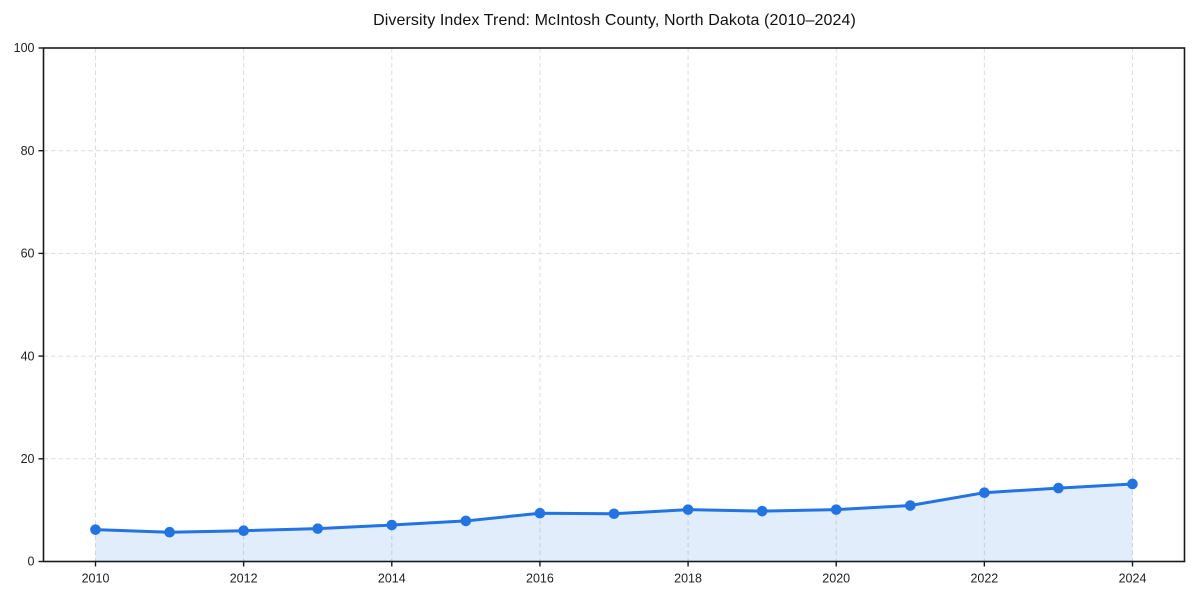  I want to click on y-tick-label-20: 20, so click(28, 459).